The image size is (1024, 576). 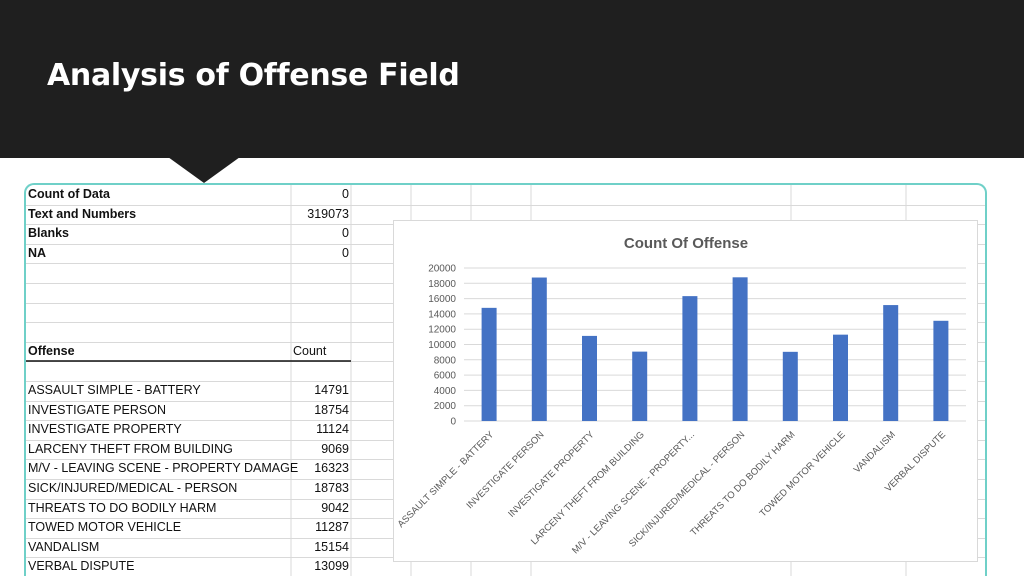 What do you see at coordinates (446, 479) in the screenshot?
I see `x-tick-label: ASSAULT SIMPLE - BATTERY` at bounding box center [446, 479].